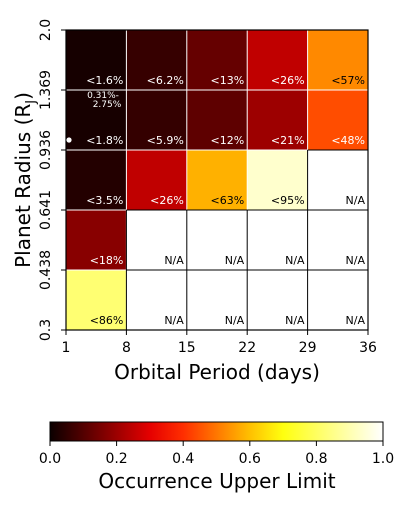 This screenshot has width=415, height=522. What do you see at coordinates (308, 348) in the screenshot?
I see `x-tick-label: 29` at bounding box center [308, 348].